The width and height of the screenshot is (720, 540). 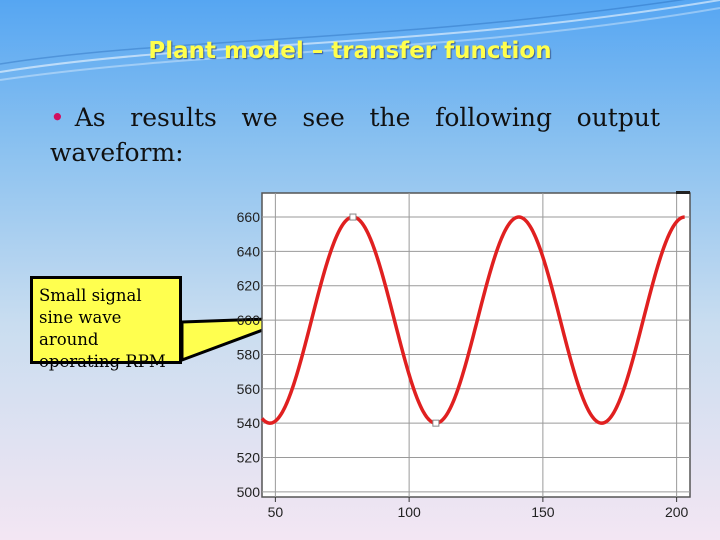 What do you see at coordinates (394, 320) in the screenshot?
I see `curve-markers` at bounding box center [394, 320].